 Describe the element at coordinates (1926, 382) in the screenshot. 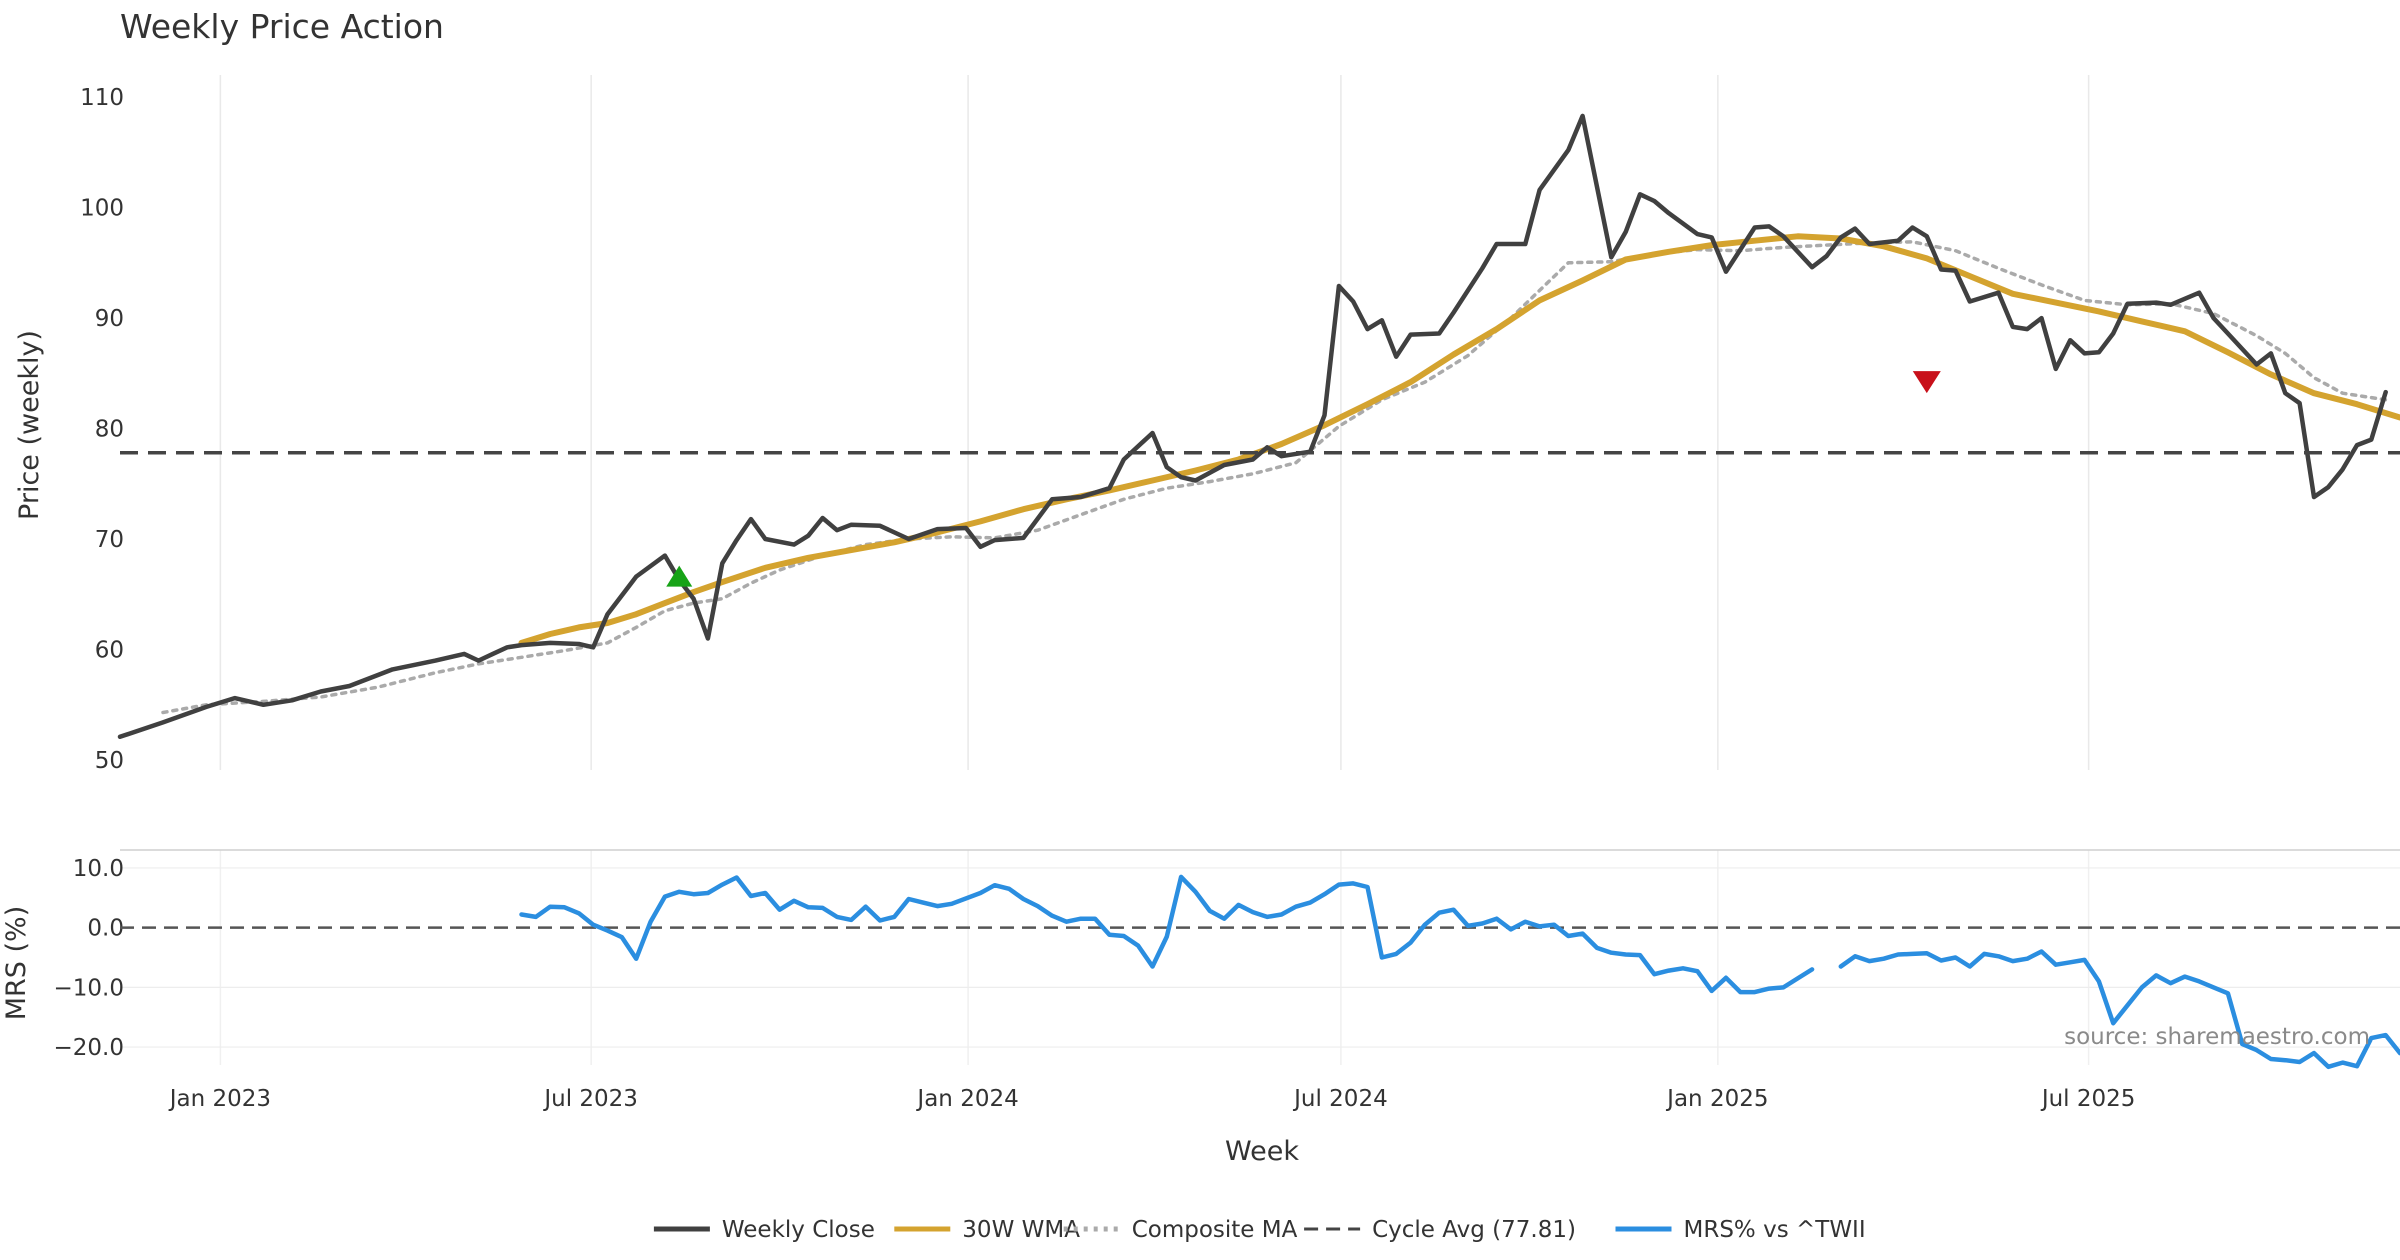

I see `sell-signal-marker` at that location.